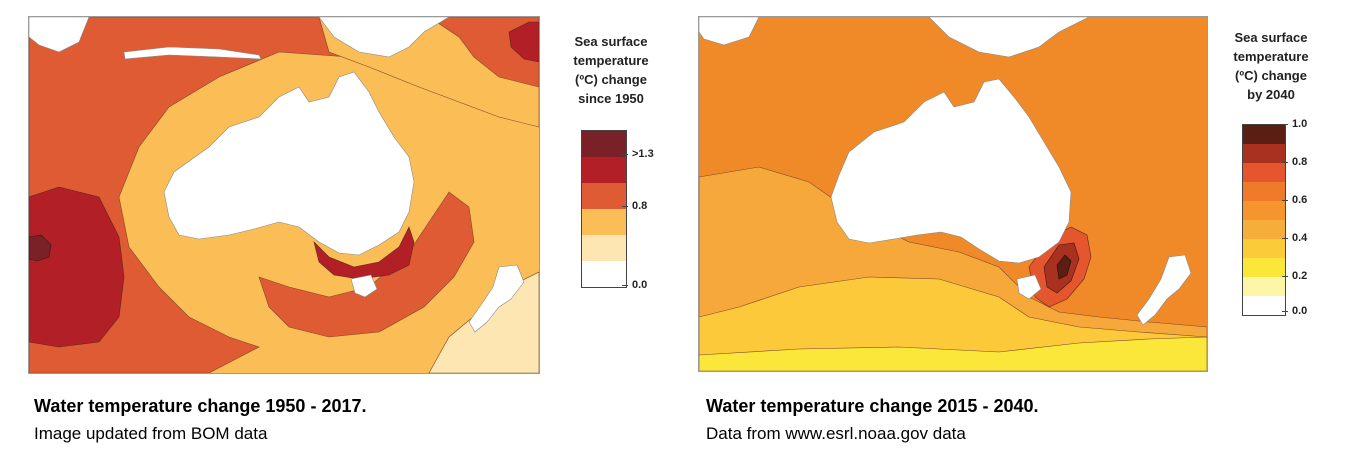 This screenshot has width=1352, height=466. I want to click on caption-title: Water temperature change 2015 - 2040., so click(872, 406).